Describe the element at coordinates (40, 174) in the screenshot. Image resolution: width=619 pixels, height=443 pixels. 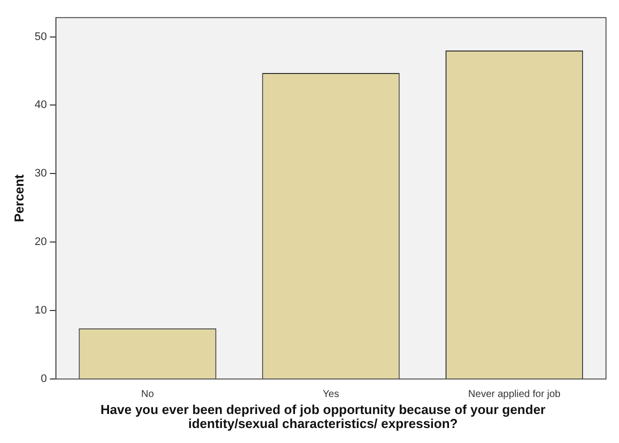
I see `y-tick-label: 30` at that location.